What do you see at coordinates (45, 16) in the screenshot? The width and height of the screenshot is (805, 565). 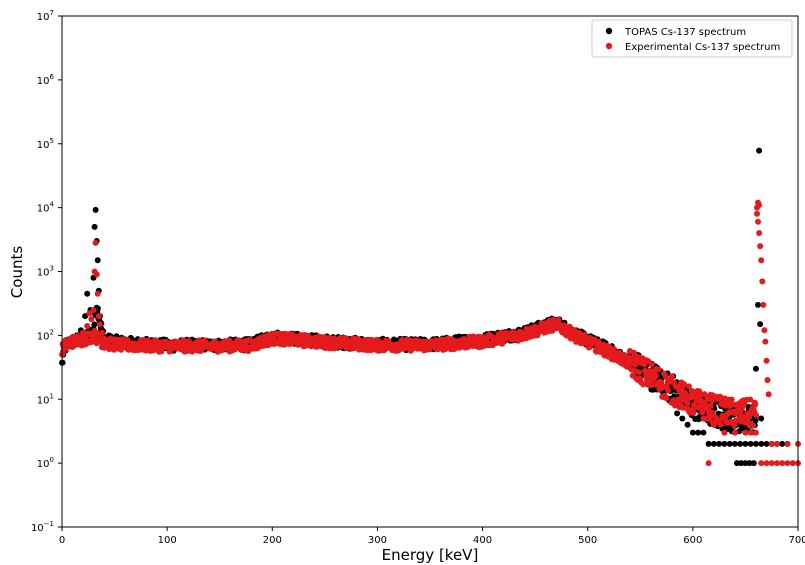 I see `y-tick-label: 10⁷` at bounding box center [45, 16].